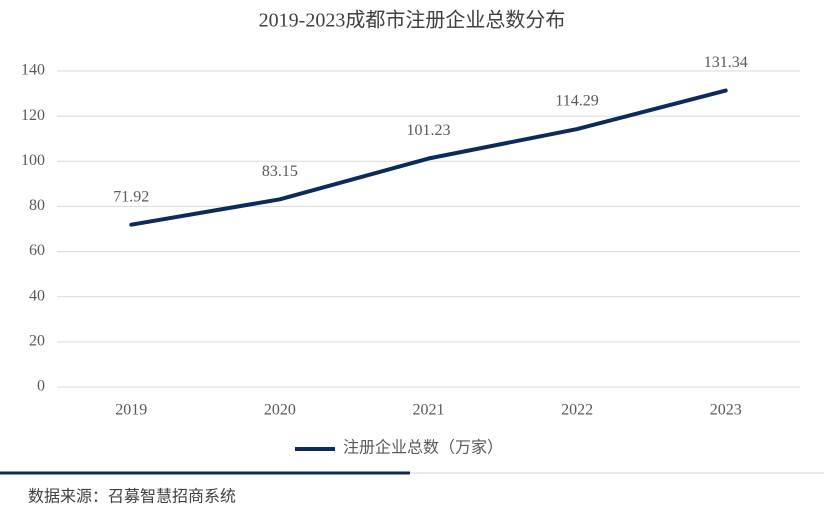 The width and height of the screenshot is (824, 530). What do you see at coordinates (132, 497) in the screenshot?
I see `source-note: 数据来源：召募智慧招商系统` at bounding box center [132, 497].